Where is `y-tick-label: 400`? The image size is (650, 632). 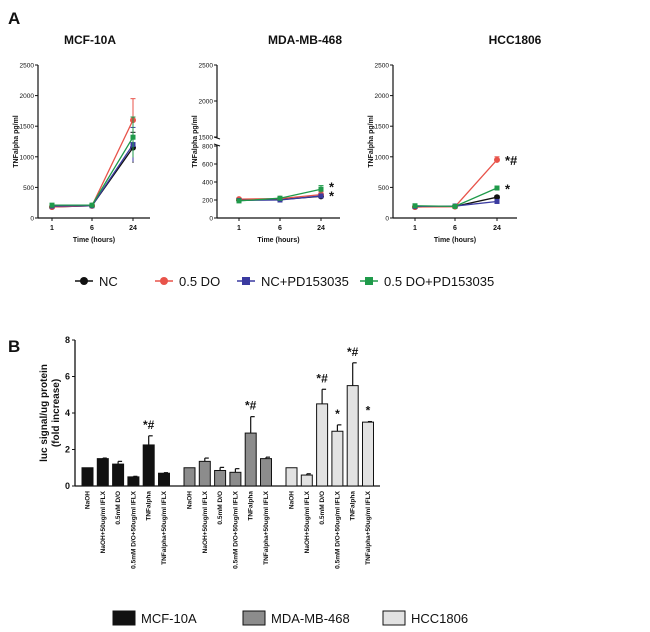
y-tick-label: 400 is located at coordinates (207, 183).